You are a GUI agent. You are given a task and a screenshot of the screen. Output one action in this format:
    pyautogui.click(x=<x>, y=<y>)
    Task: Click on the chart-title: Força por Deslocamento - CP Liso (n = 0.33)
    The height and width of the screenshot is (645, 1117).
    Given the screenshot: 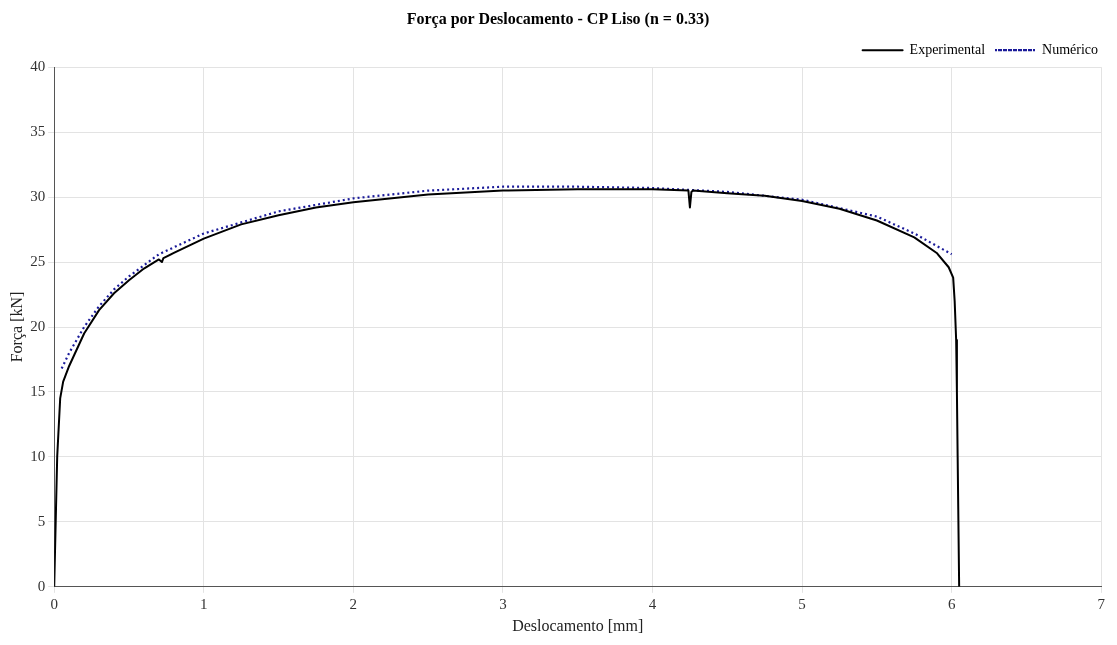 What is the action you would take?
    pyautogui.click(x=558, y=18)
    